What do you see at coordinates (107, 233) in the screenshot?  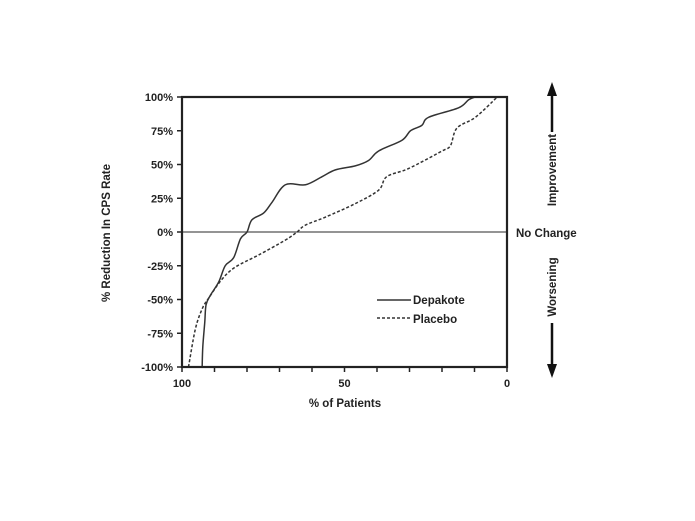 I see `y-axis-label: % Reduction In CPS Rate` at bounding box center [107, 233].